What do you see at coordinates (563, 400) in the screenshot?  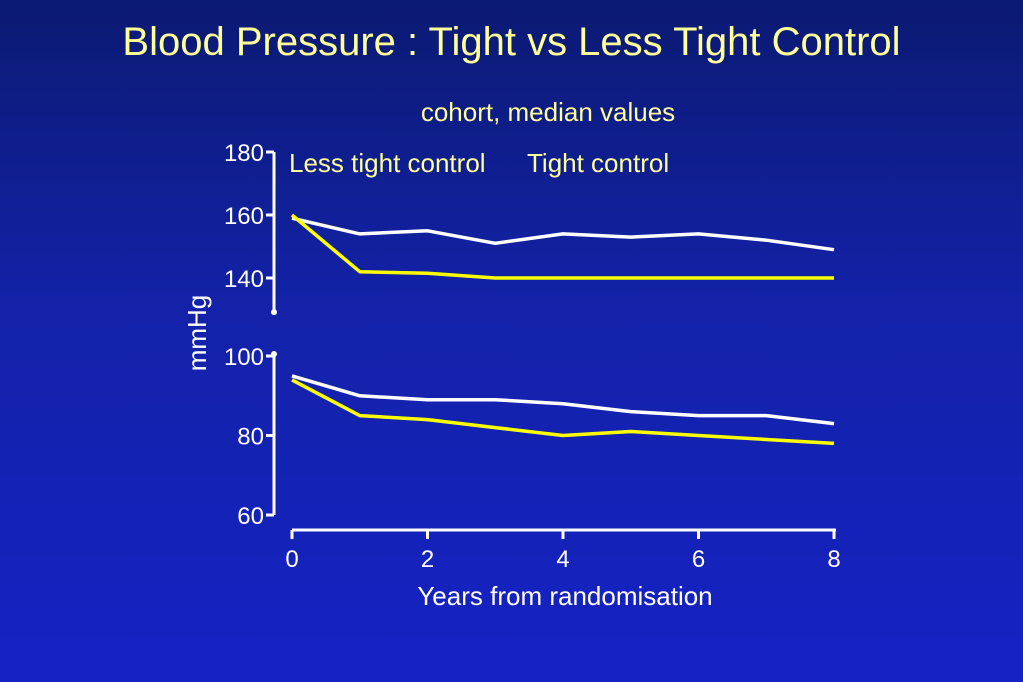 I see `less-tight-control-lower-line` at bounding box center [563, 400].